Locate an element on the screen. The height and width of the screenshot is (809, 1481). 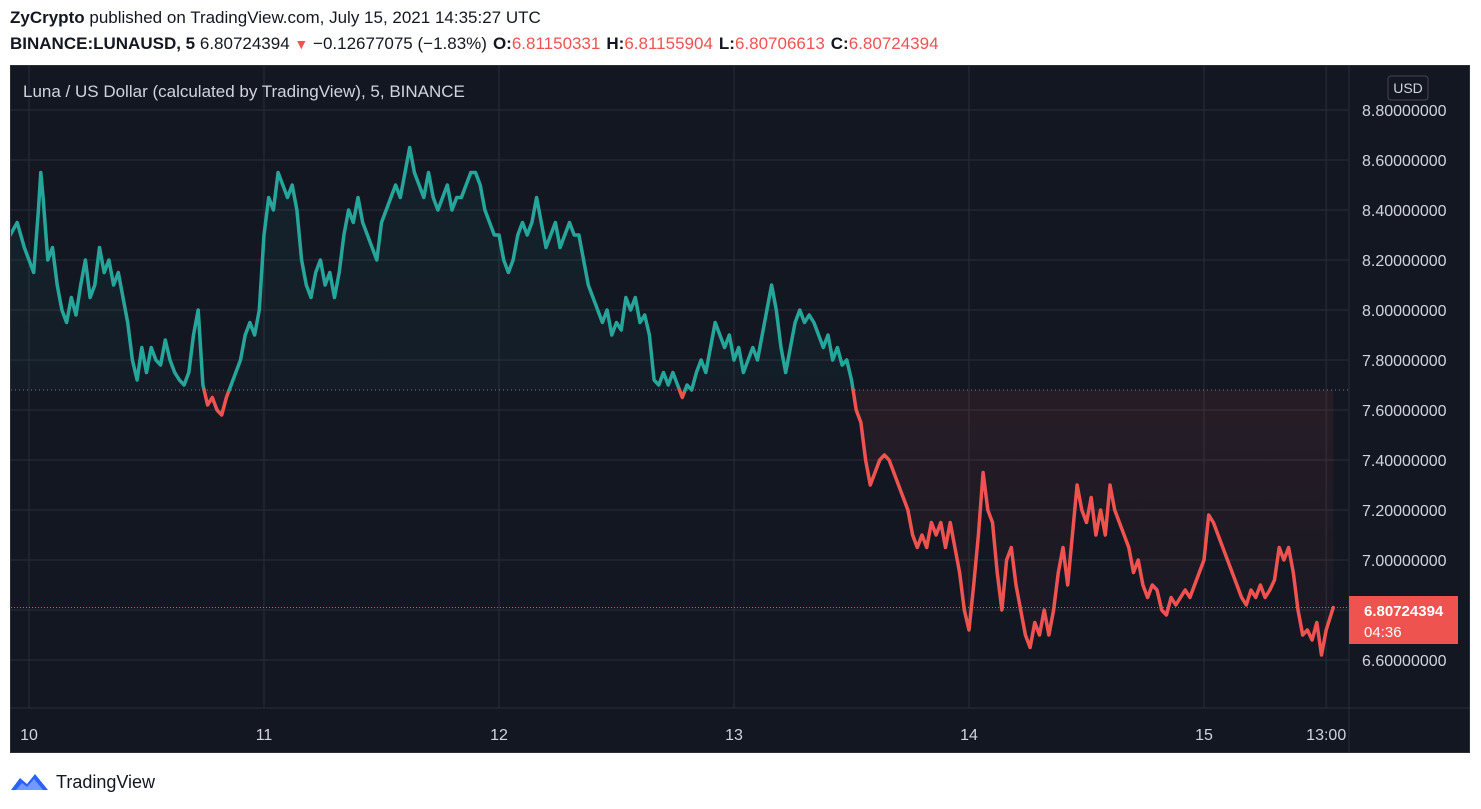
countdown-timer: 04:36 is located at coordinates (1383, 632).